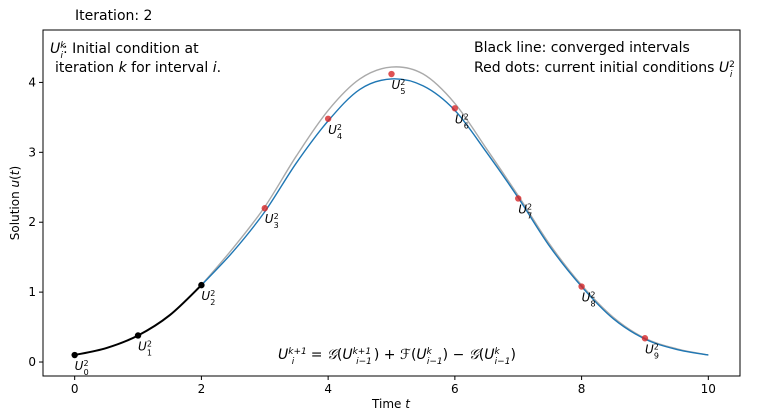 This screenshot has width=757, height=412. I want to click on x-axis-label: Time t, so click(391, 404).